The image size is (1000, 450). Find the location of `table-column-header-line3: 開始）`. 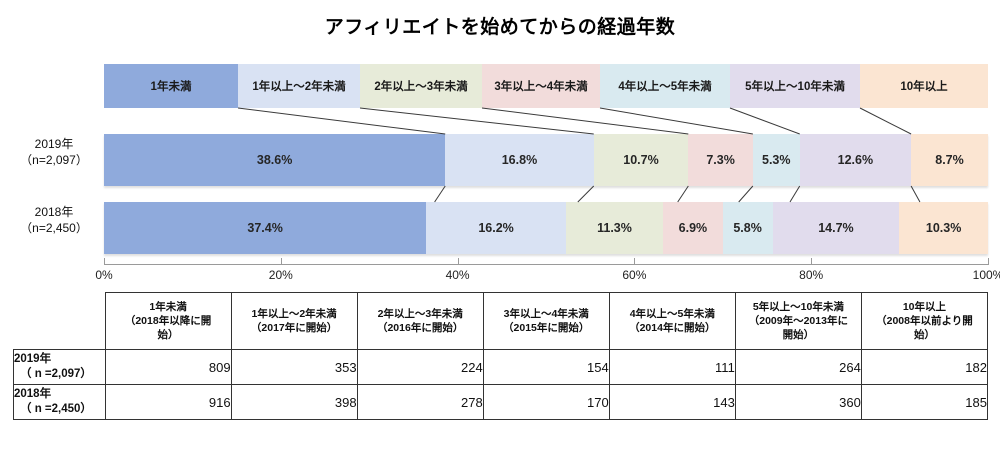

table-column-header-line3: 開始） is located at coordinates (798, 335).